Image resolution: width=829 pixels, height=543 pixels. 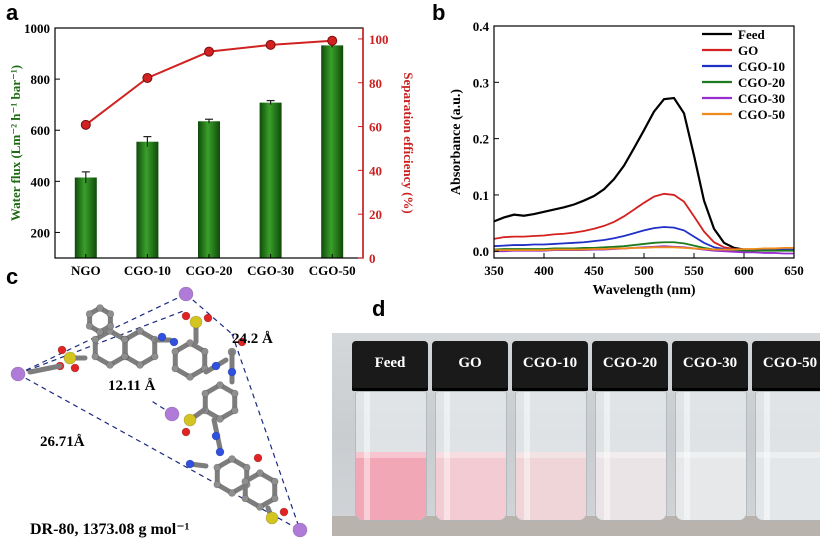 What do you see at coordinates (794, 270) in the screenshot?
I see `x-tick-label: 650` at bounding box center [794, 270].